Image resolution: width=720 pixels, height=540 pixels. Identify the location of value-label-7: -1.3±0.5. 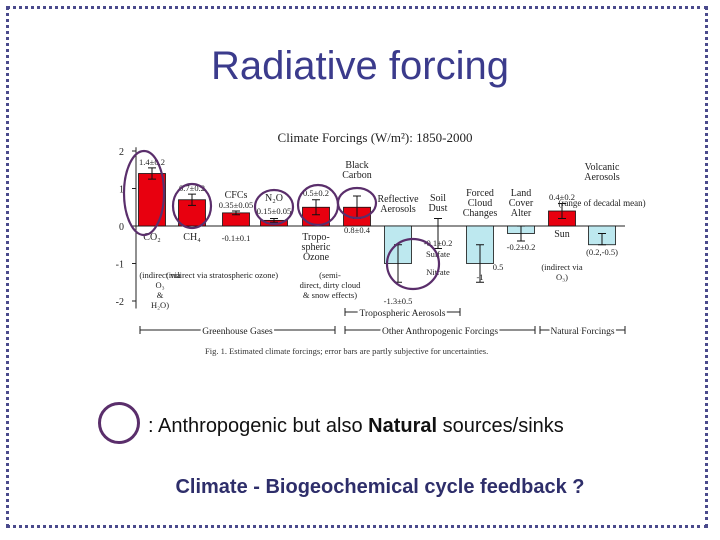
(398, 301).